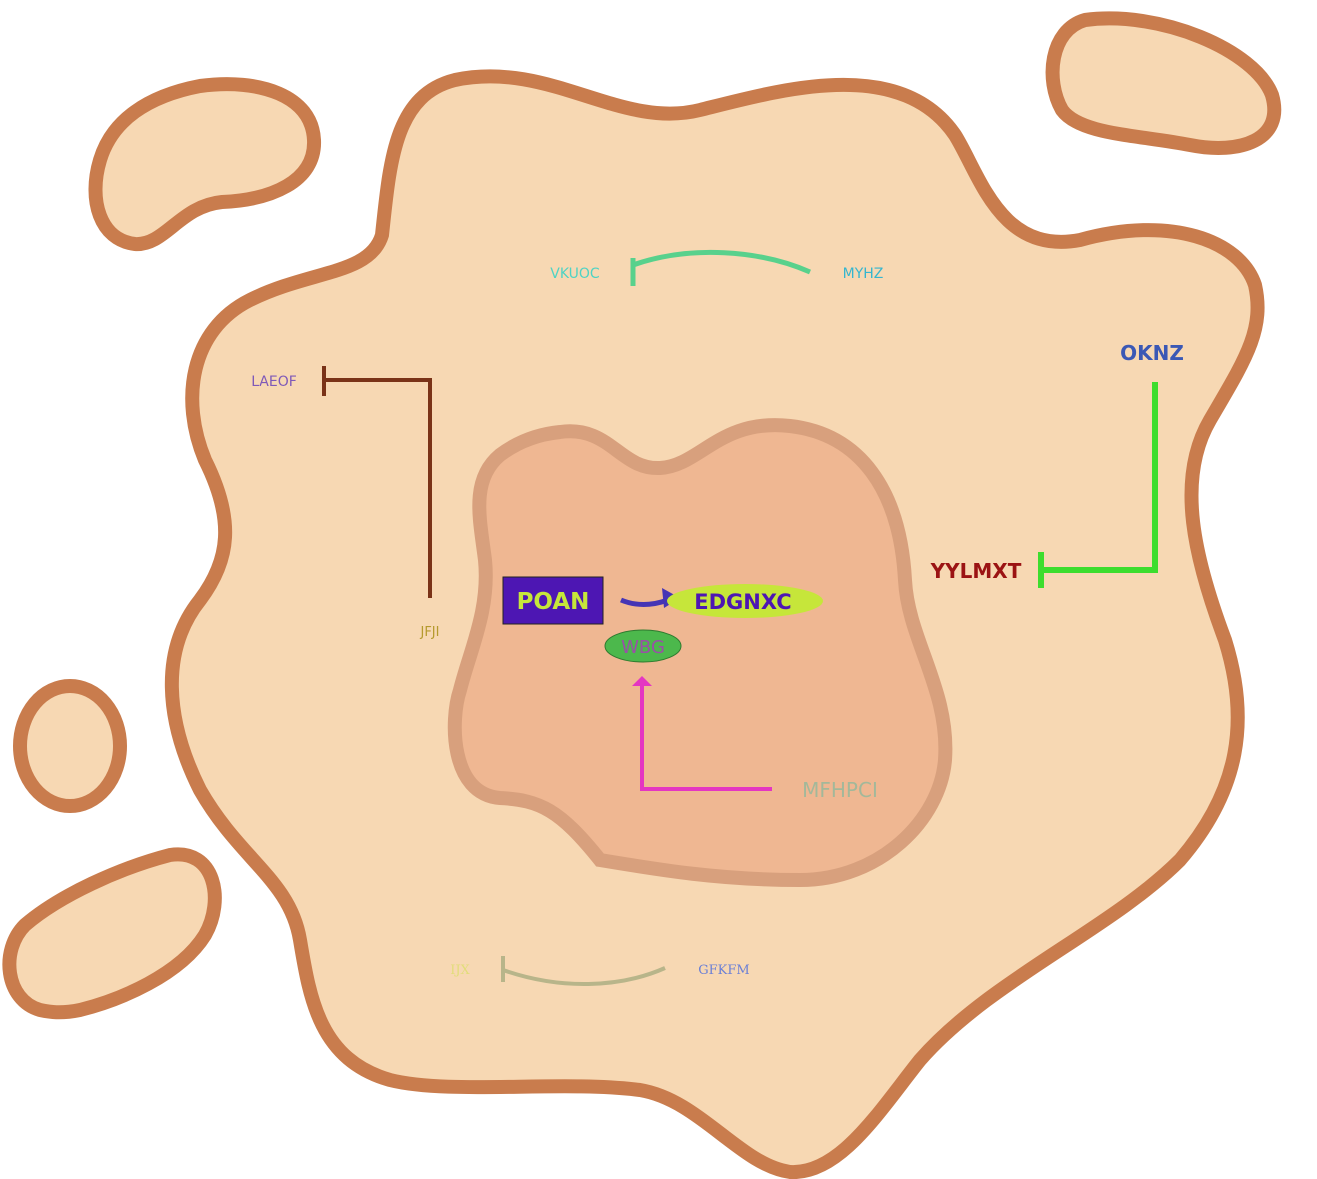  I want to click on node-poan: POAN, so click(553, 602).